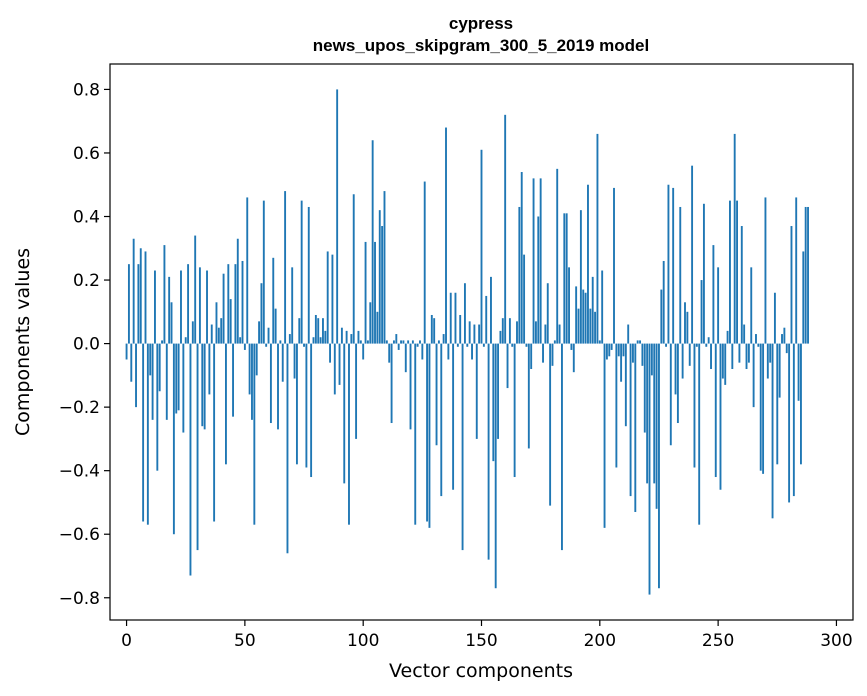 The image size is (867, 696). What do you see at coordinates (245, 641) in the screenshot?
I see `x-tick-label: 50` at bounding box center [245, 641].